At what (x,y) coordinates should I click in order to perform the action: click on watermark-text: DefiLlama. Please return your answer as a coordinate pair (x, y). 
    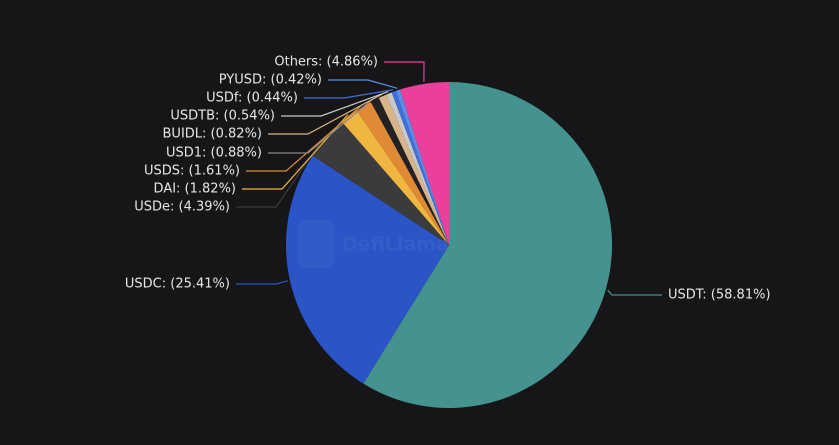
    Looking at the image, I should click on (395, 245).